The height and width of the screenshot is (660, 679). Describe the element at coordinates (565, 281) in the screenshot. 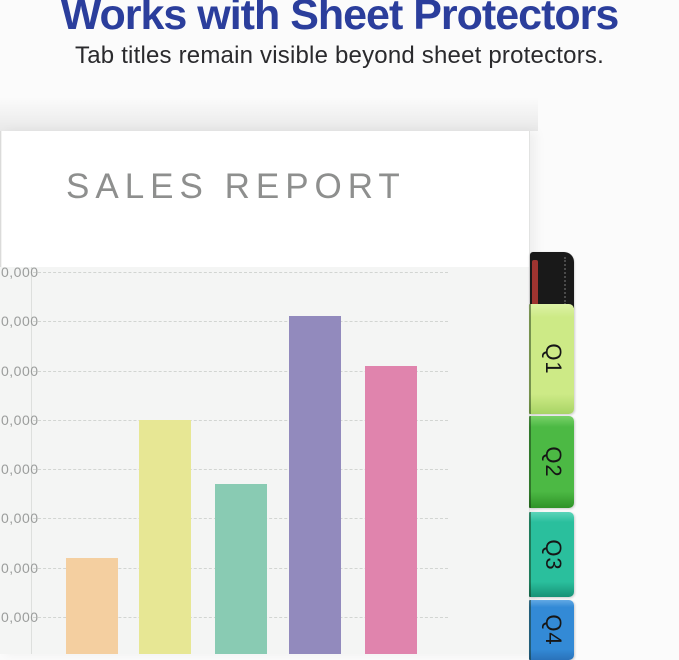

I see `spine-stitching` at that location.